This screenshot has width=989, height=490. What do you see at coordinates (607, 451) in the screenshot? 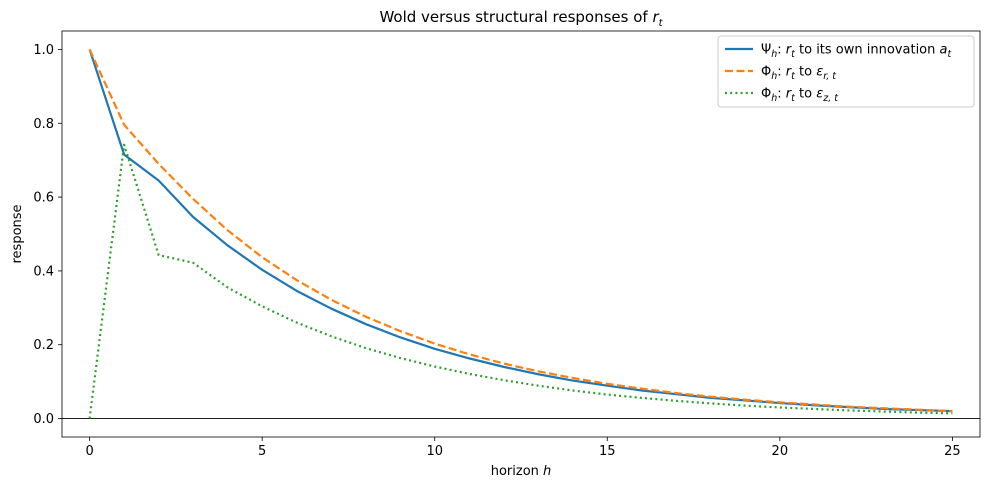
I see `x-tick-label: 15` at bounding box center [607, 451].